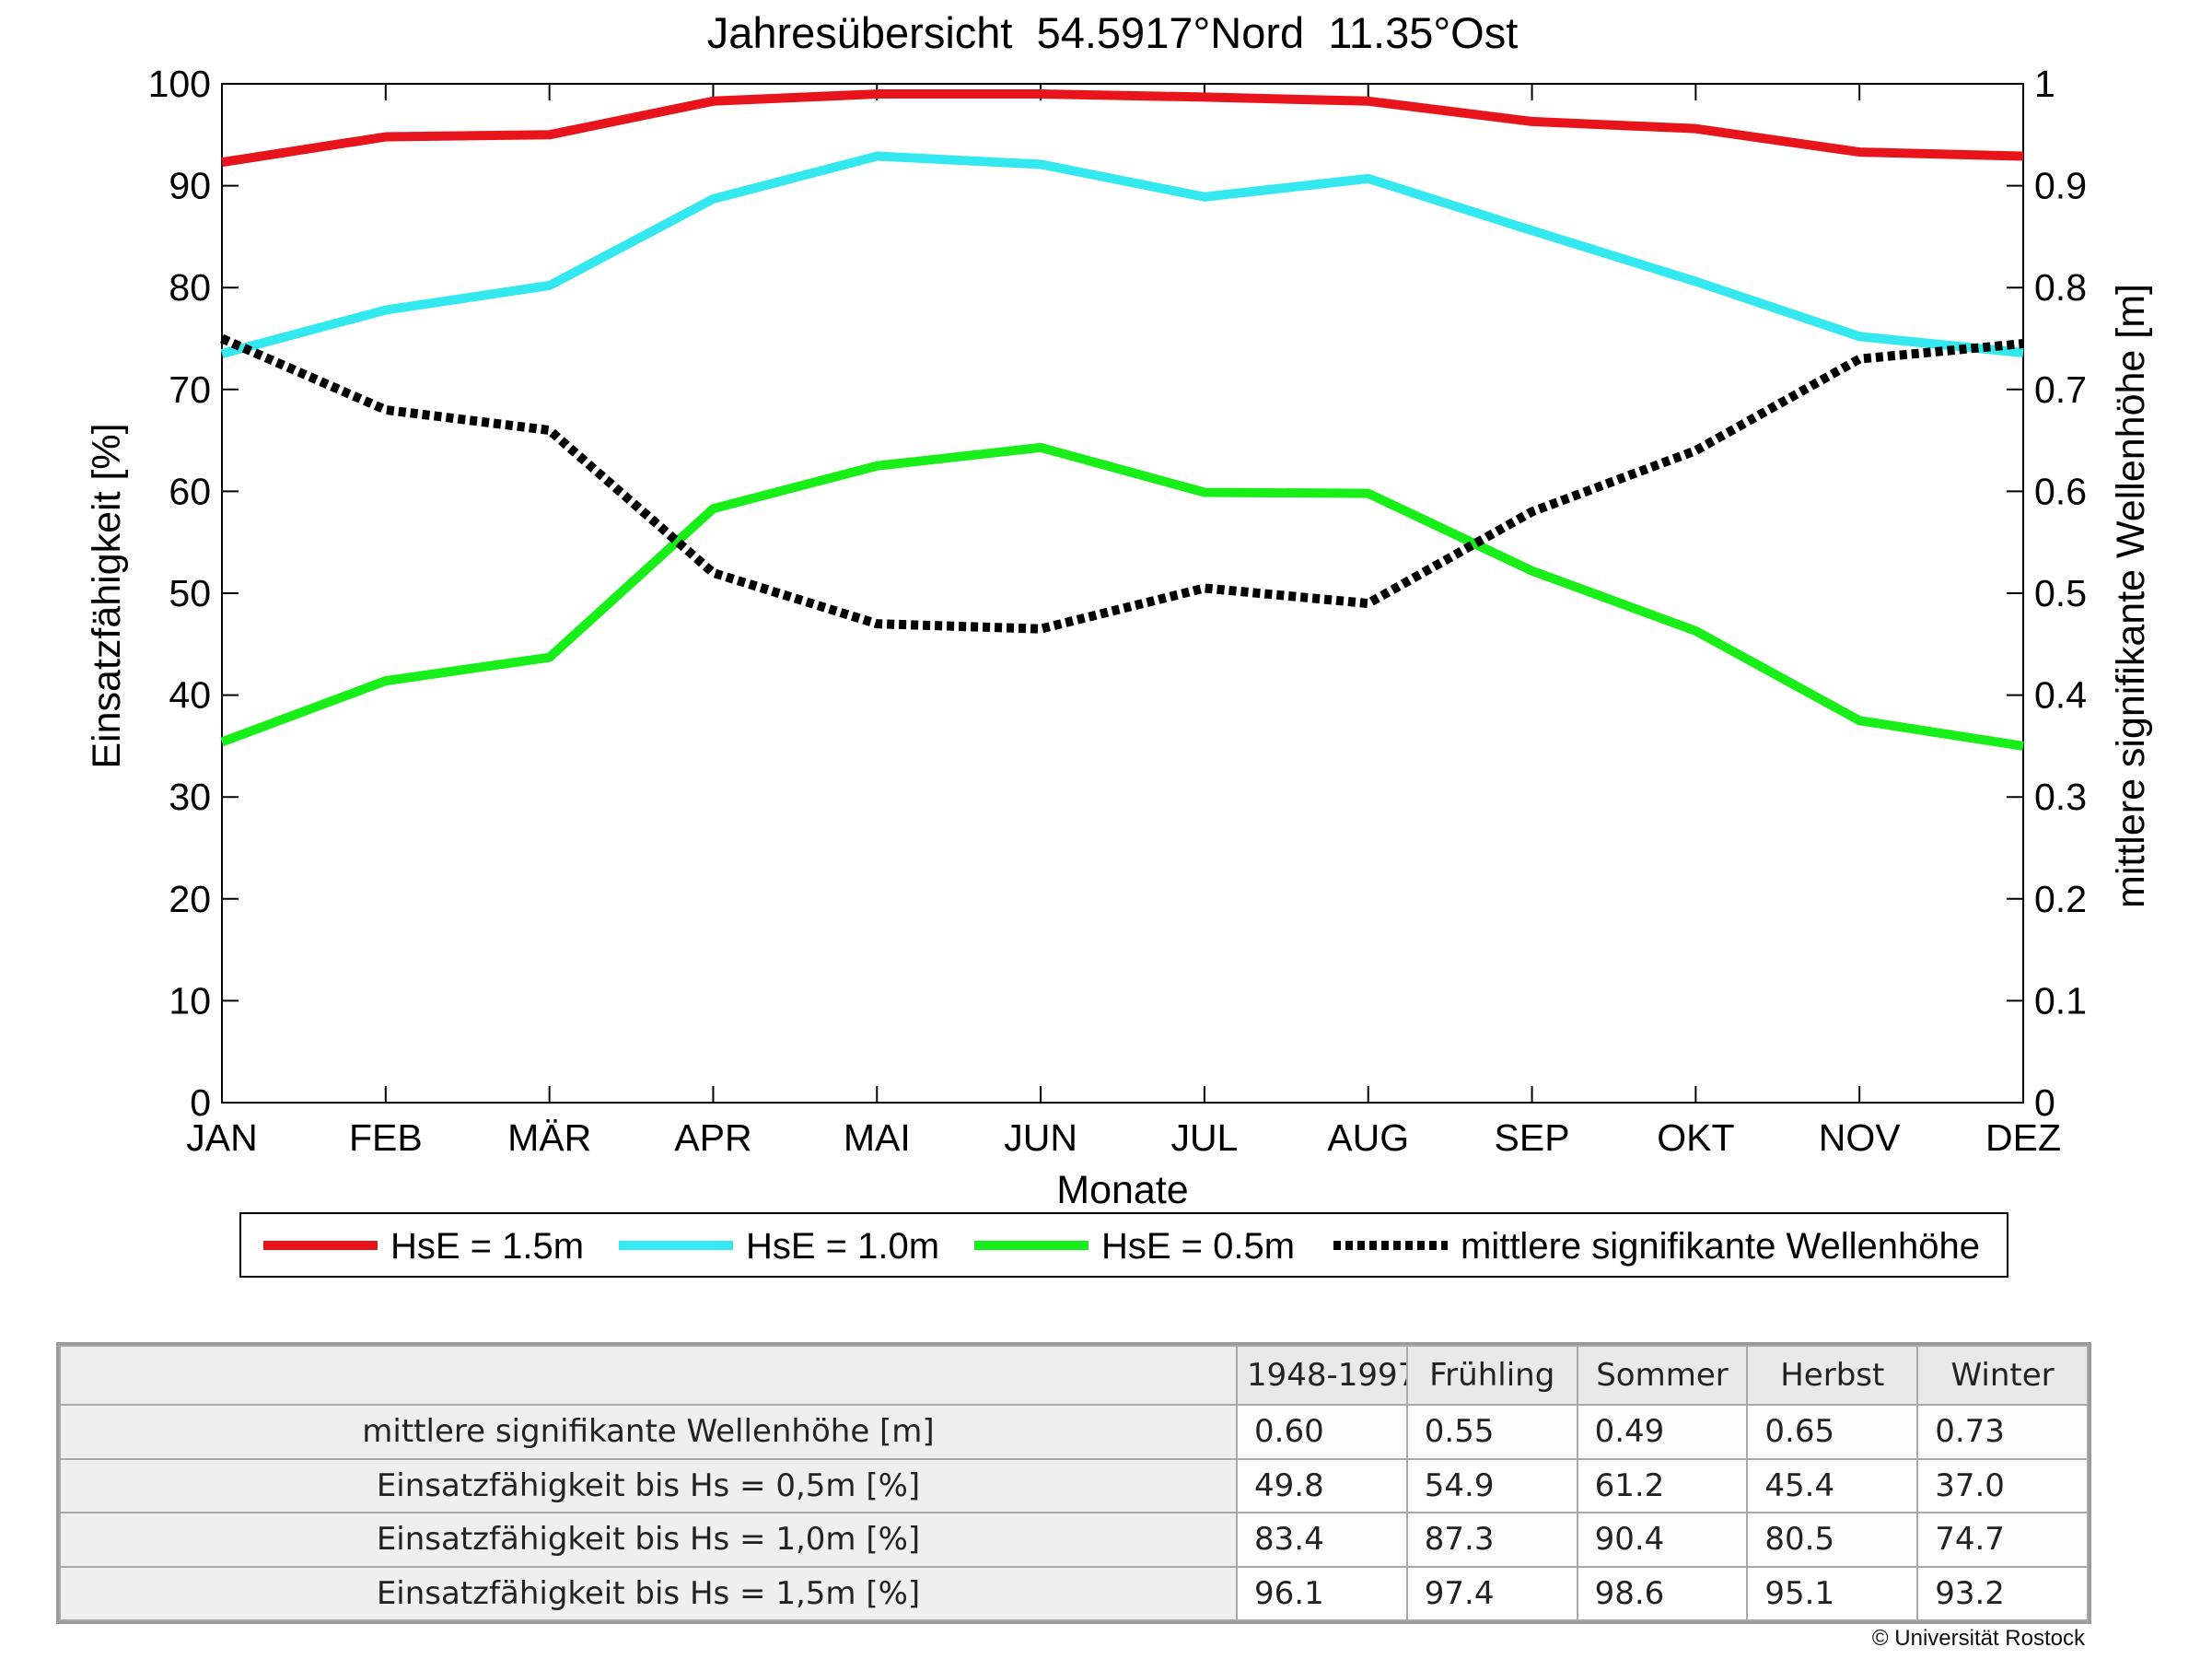 The height and width of the screenshot is (1659, 2212). I want to click on x-tick-label: JAN, so click(222, 1137).